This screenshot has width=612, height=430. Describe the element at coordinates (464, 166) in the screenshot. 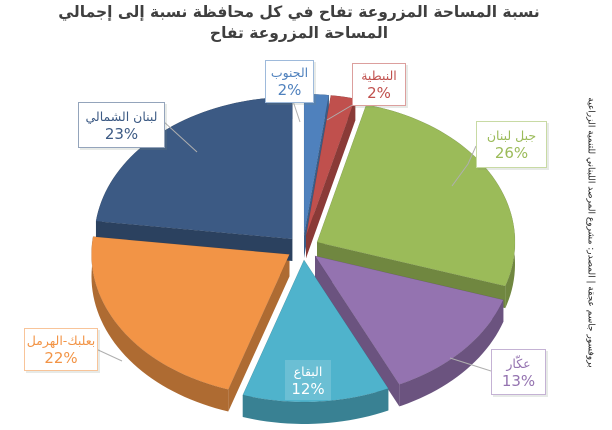

I see `leader-line-mount-lebanon` at that location.